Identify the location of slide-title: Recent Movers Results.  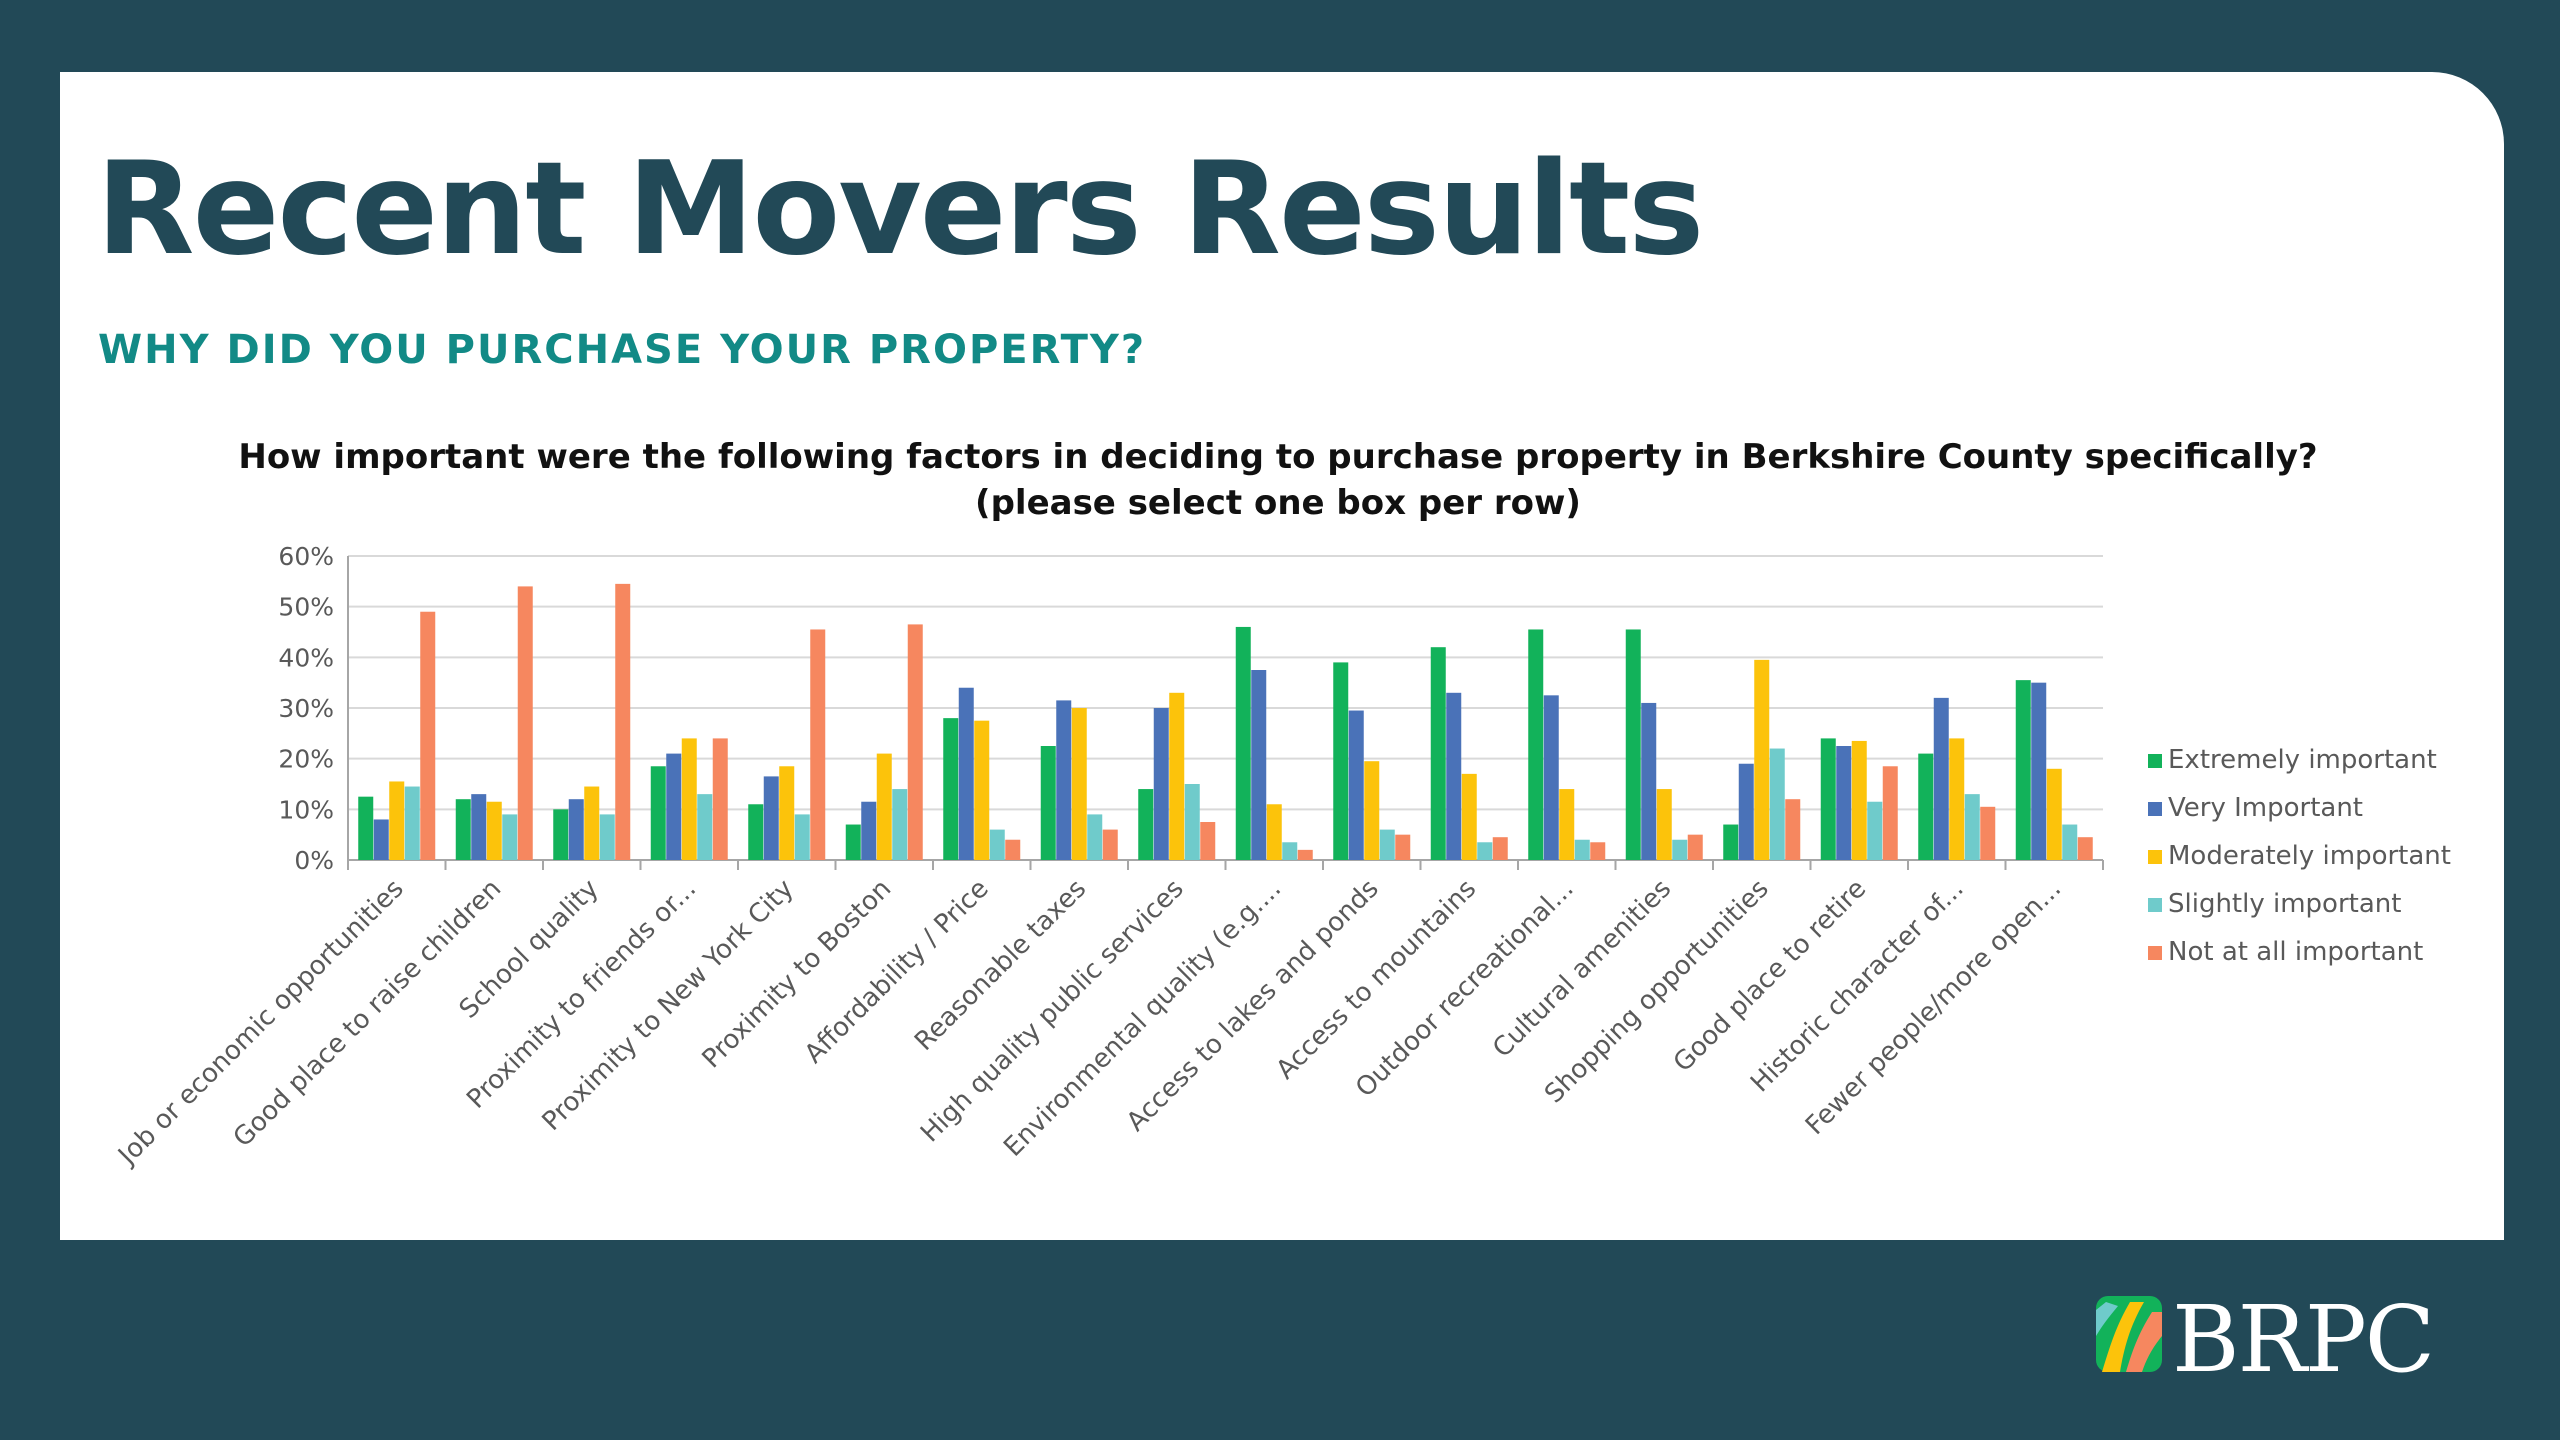
(900, 209).